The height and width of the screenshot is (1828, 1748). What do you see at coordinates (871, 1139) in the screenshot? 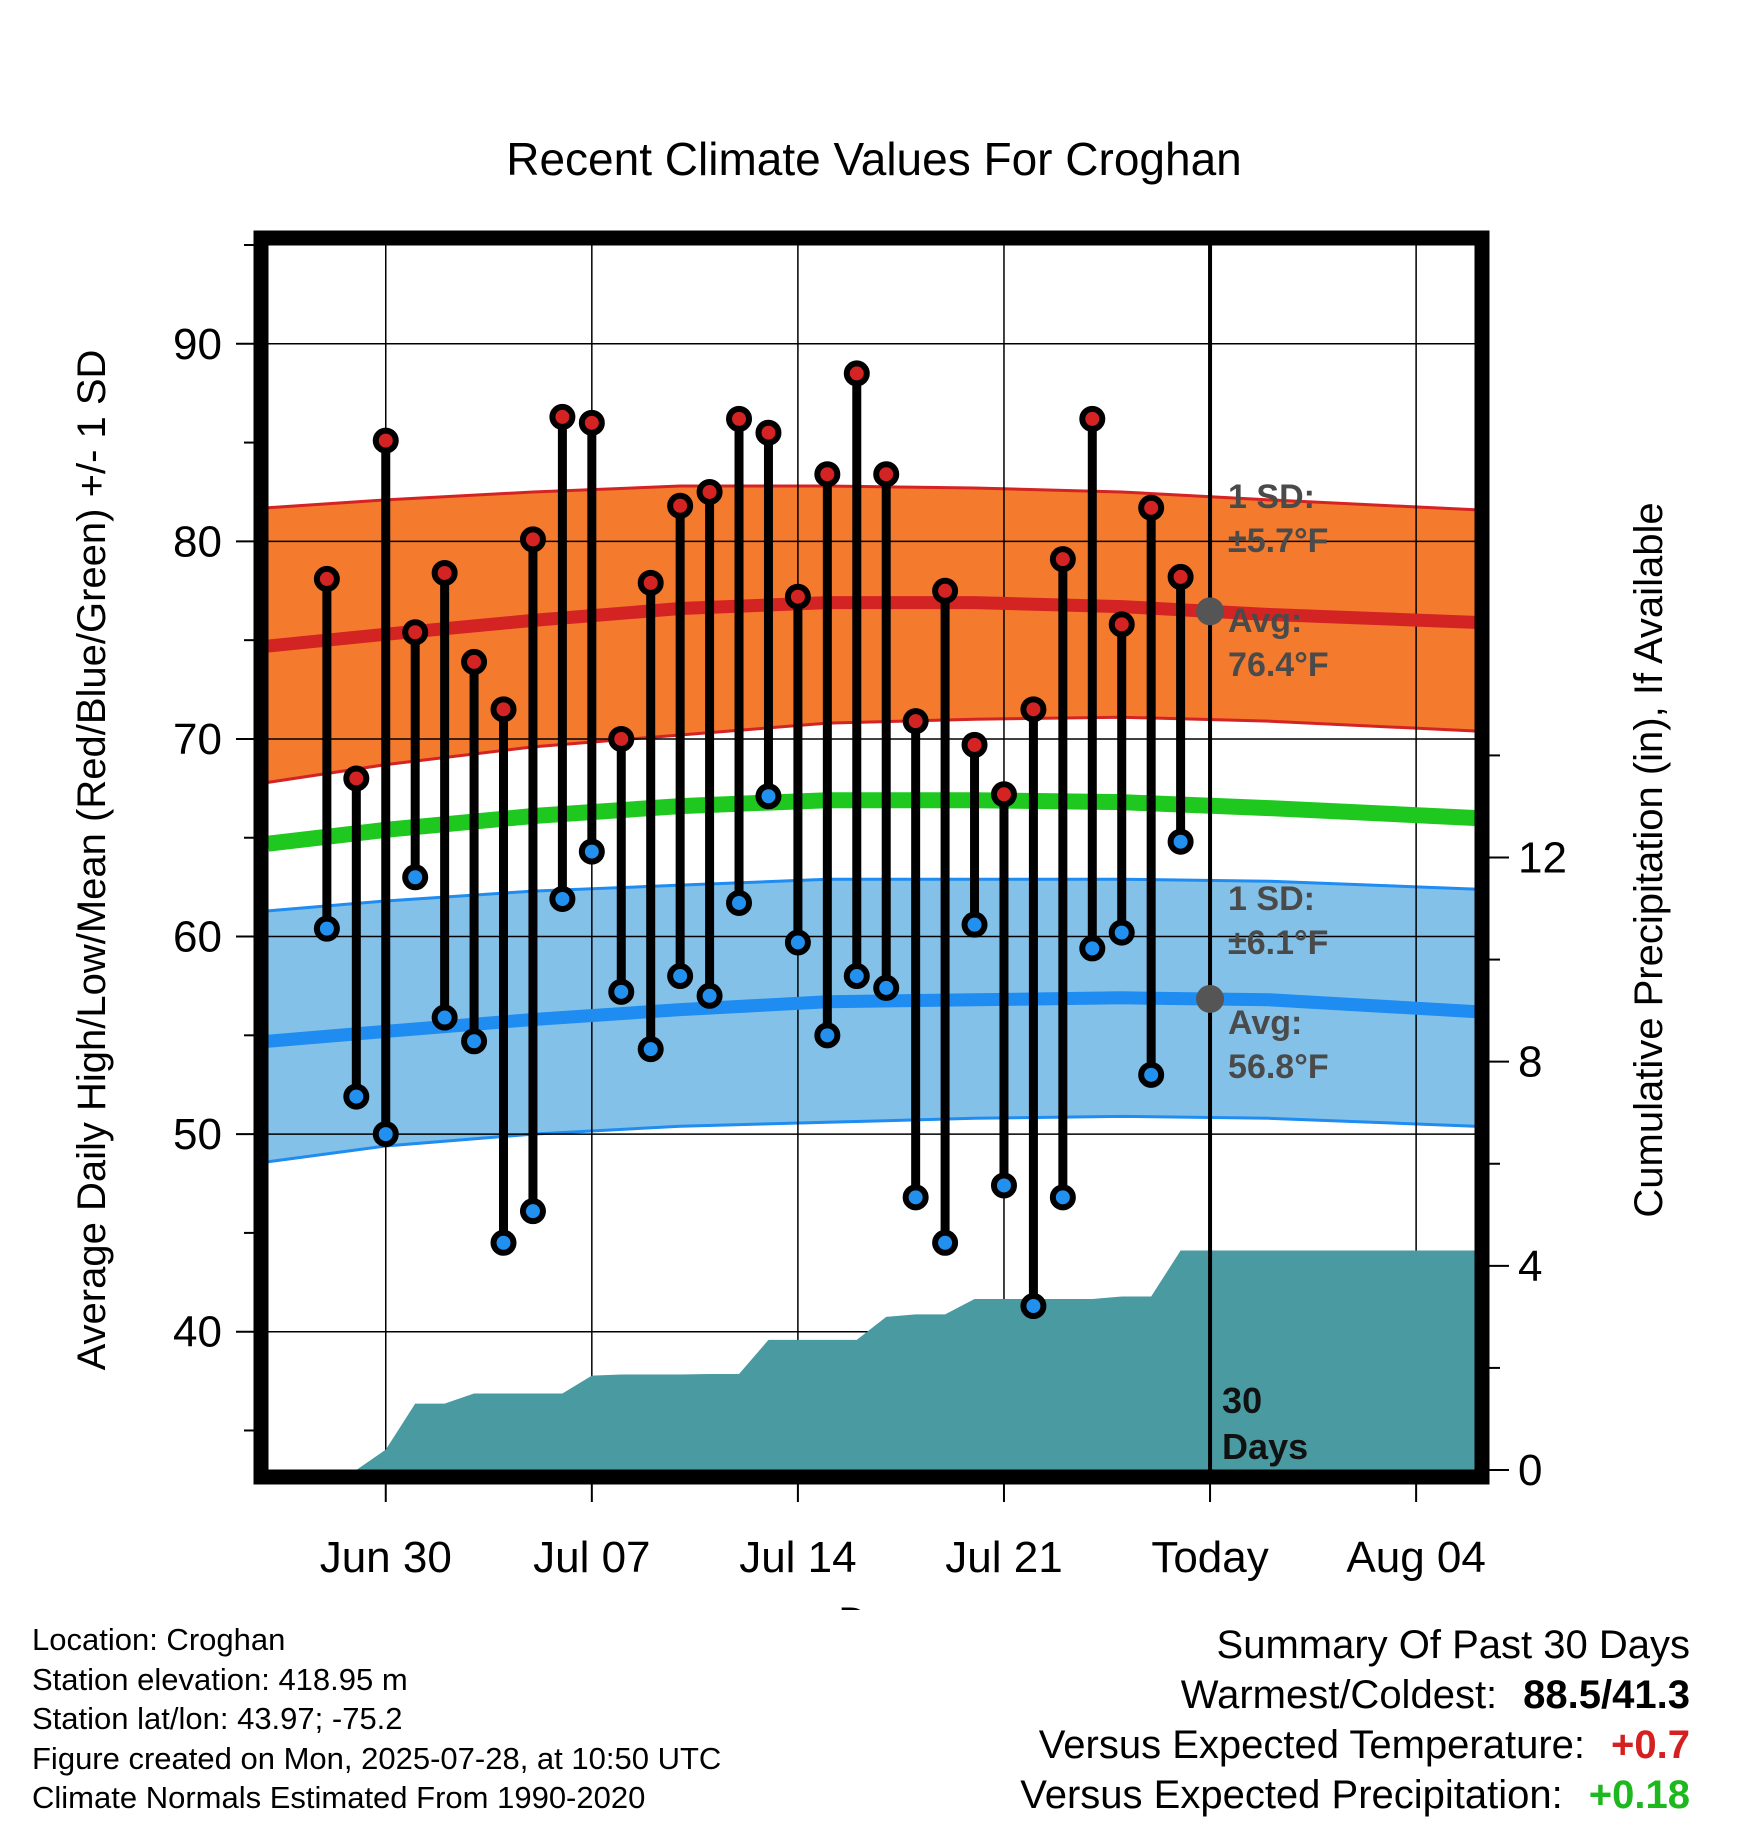
I see `low-sd-band-lower-edge` at bounding box center [871, 1139].